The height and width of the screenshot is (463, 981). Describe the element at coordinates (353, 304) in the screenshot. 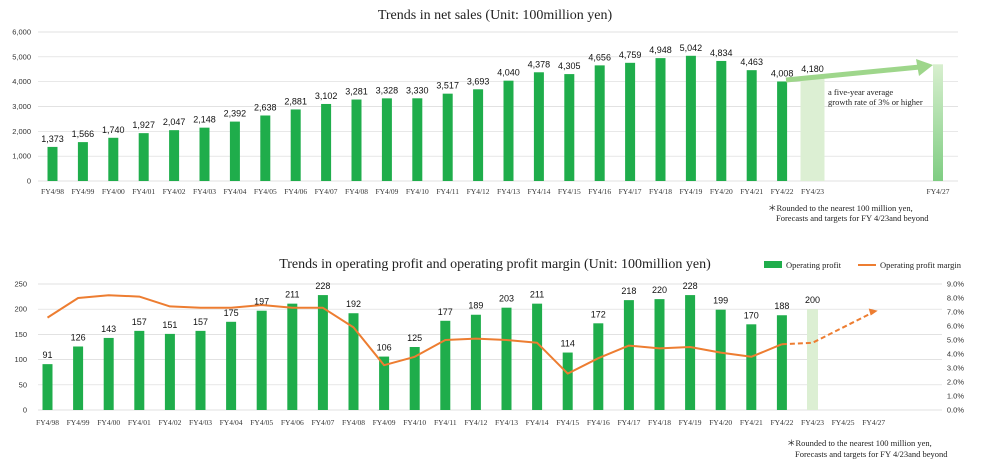

I see `operating-profit-data-label: 192` at that location.